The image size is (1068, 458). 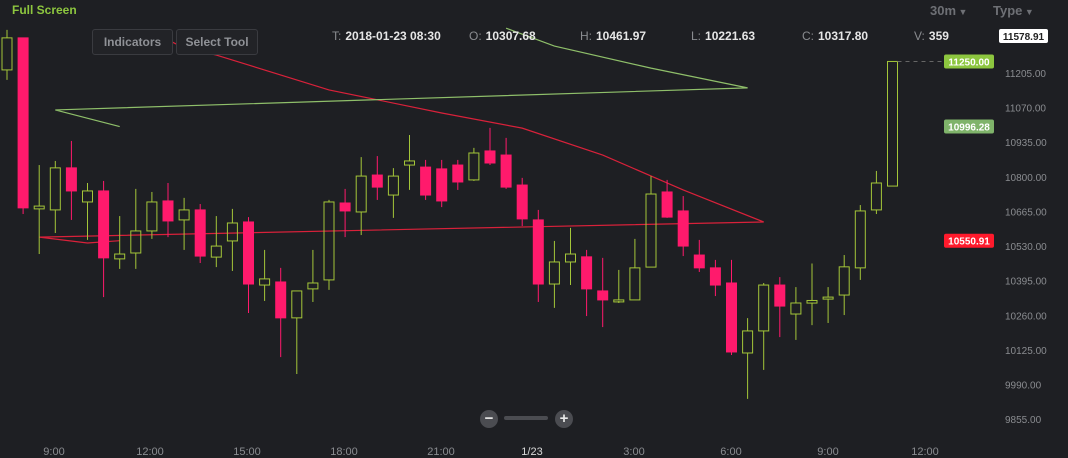 I want to click on readout-high: H: 10461.97, so click(x=613, y=36).